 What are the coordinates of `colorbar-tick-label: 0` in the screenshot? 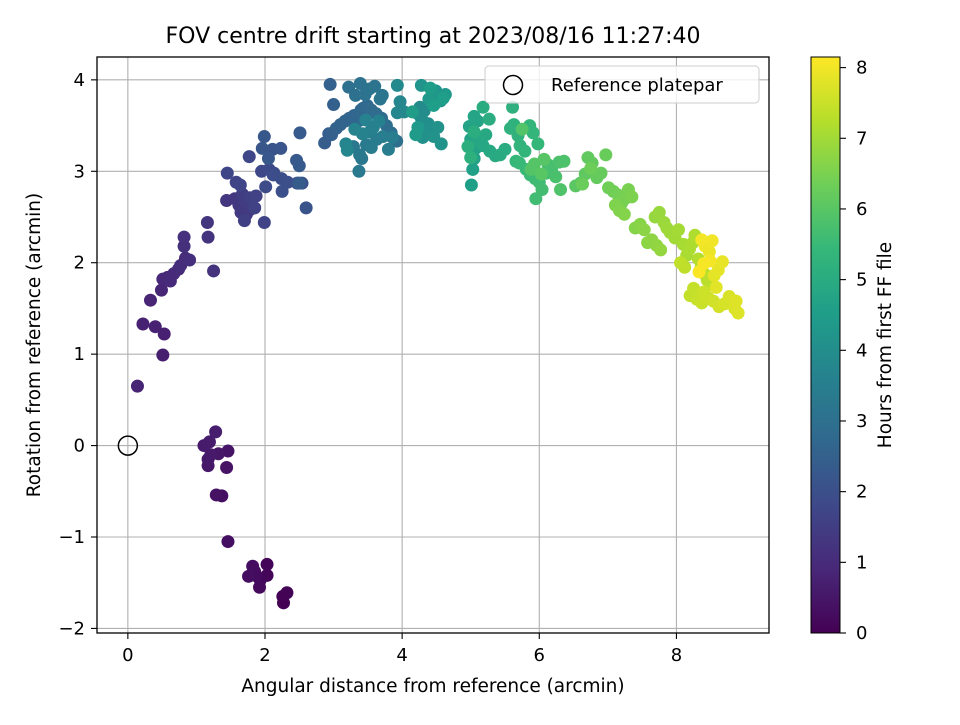 It's located at (861, 633).